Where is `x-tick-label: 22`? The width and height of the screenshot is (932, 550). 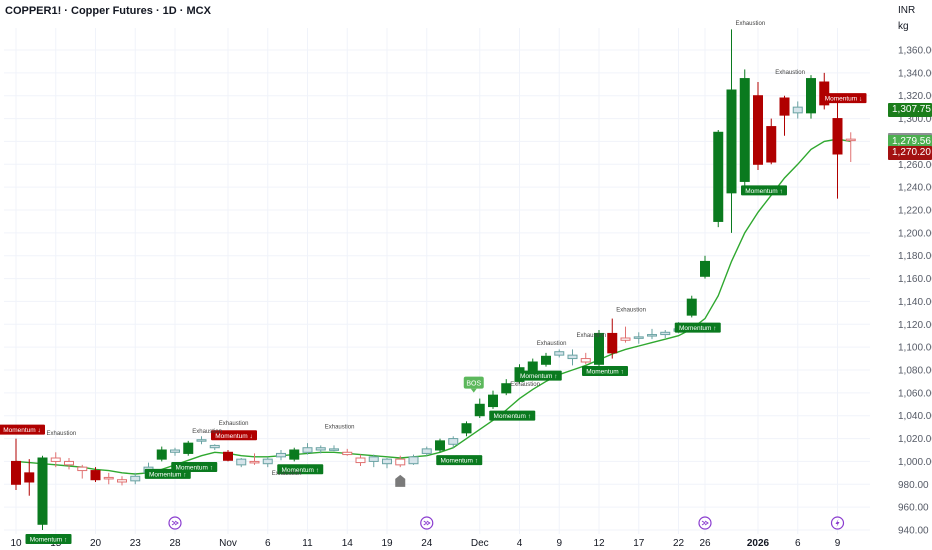
x-tick-label: 22 is located at coordinates (679, 543).